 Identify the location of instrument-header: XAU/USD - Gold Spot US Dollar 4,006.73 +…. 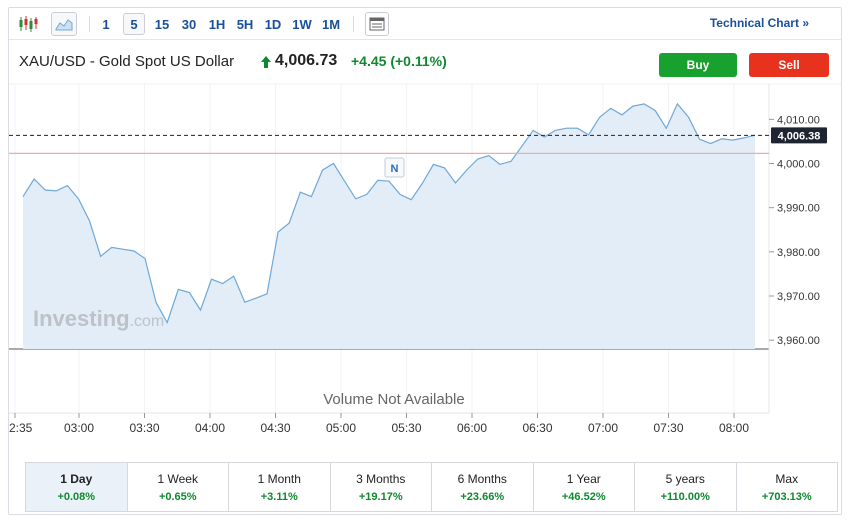
(425, 62).